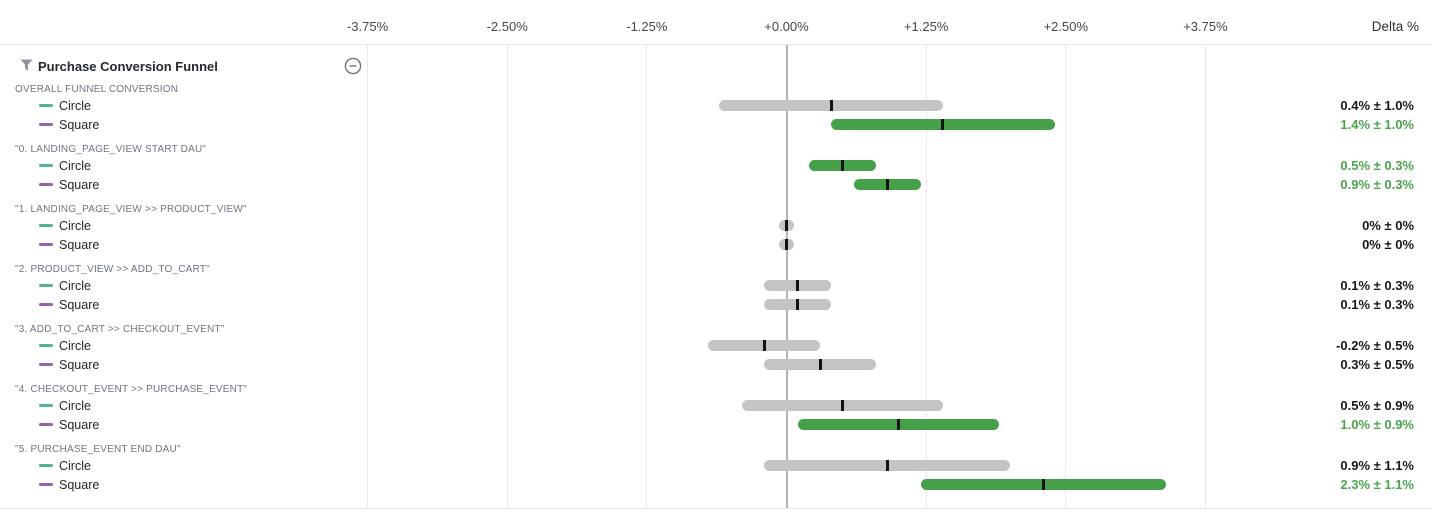 This screenshot has height=521, width=1432. Describe the element at coordinates (507, 26) in the screenshot. I see `axis-tick-label: -2.50%` at that location.